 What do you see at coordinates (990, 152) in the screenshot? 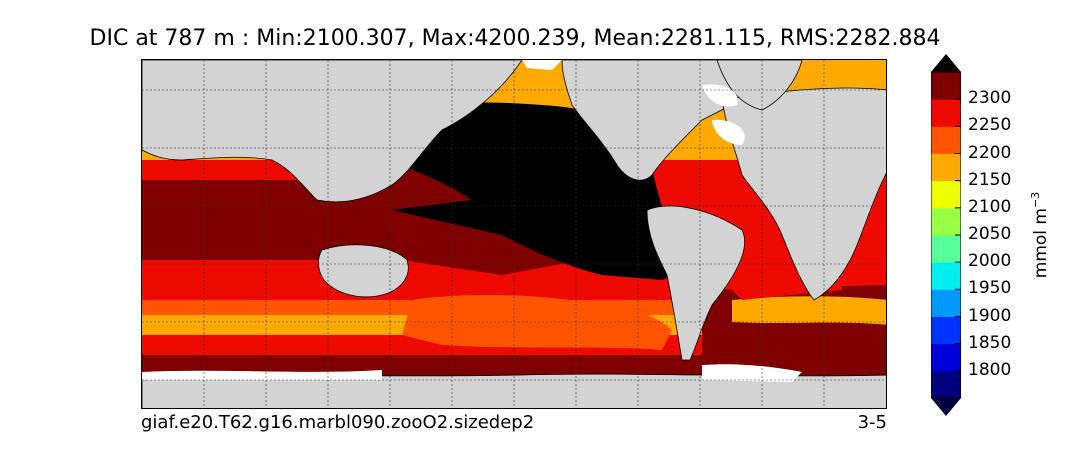
I see `colorbar-tick-label: 2200` at bounding box center [990, 152].